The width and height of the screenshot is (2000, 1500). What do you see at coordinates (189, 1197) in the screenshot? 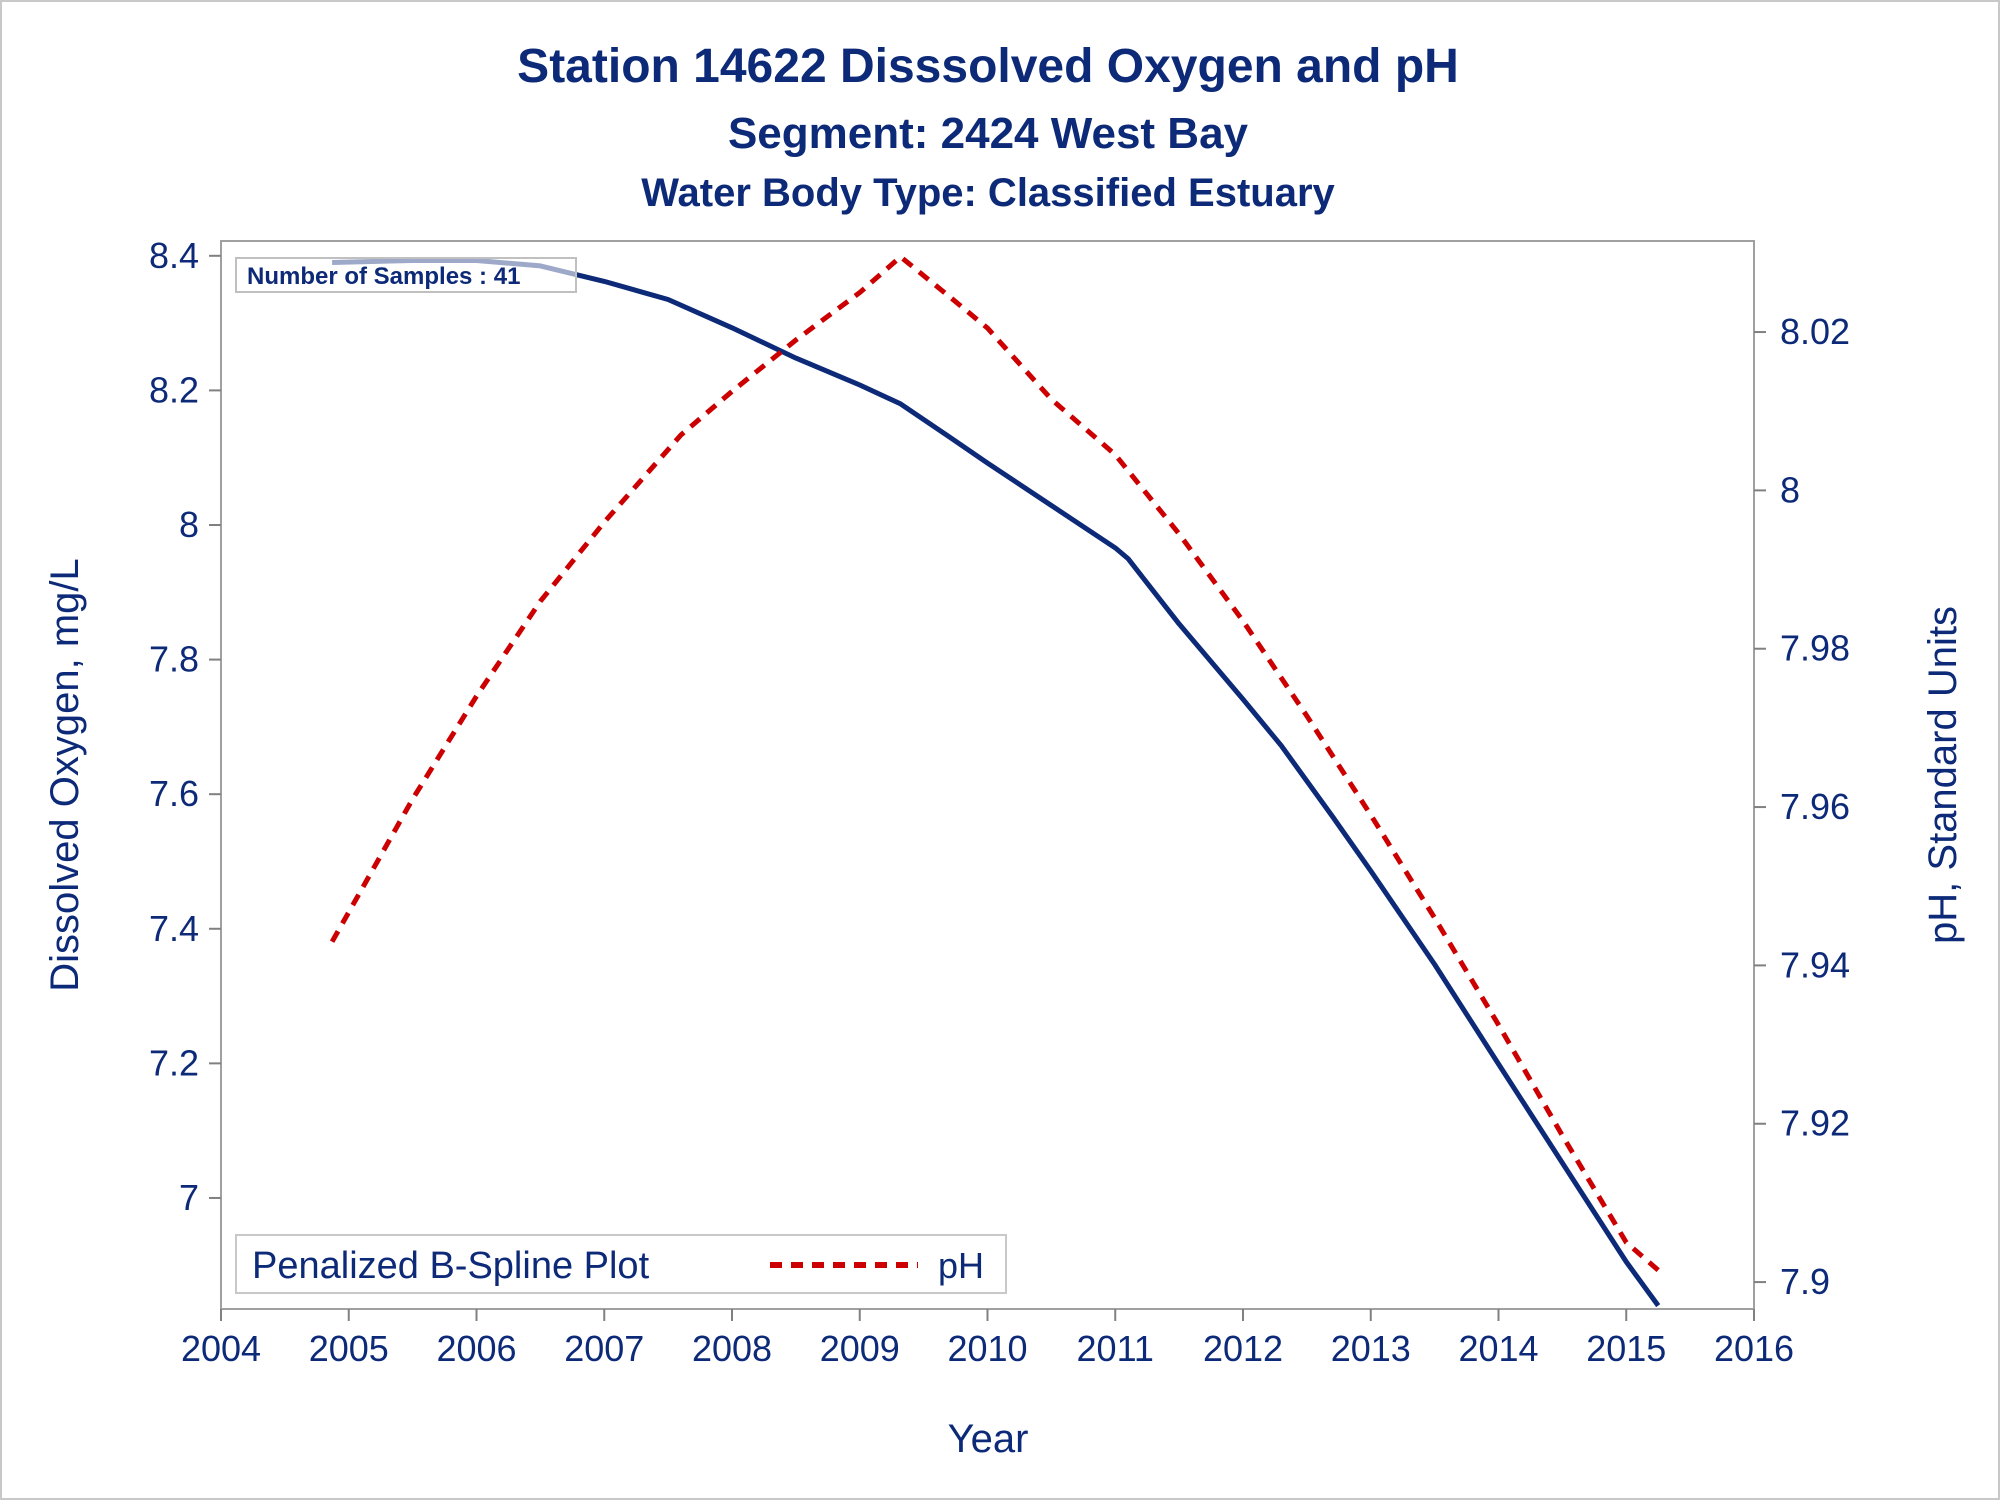
I see `y-tick-label: 7` at bounding box center [189, 1197].